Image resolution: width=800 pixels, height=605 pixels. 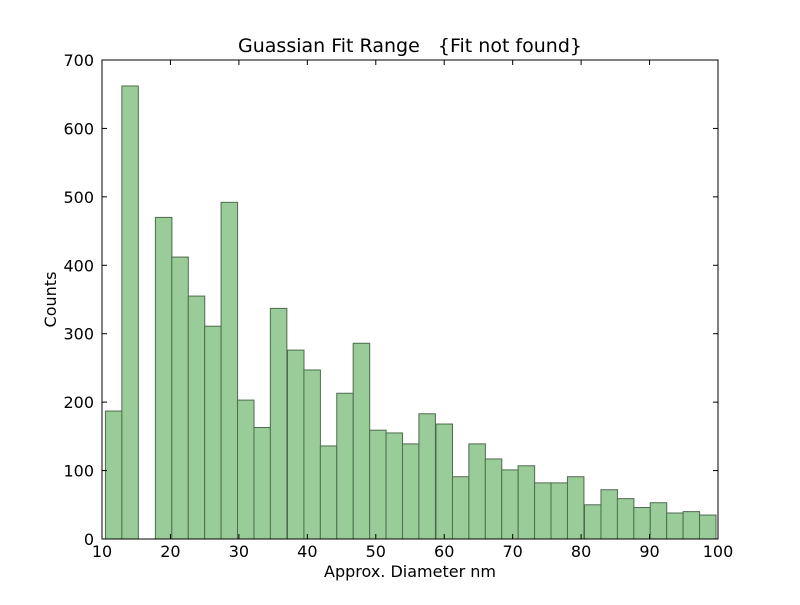 I want to click on y-tick-label: 0, so click(x=89, y=539).